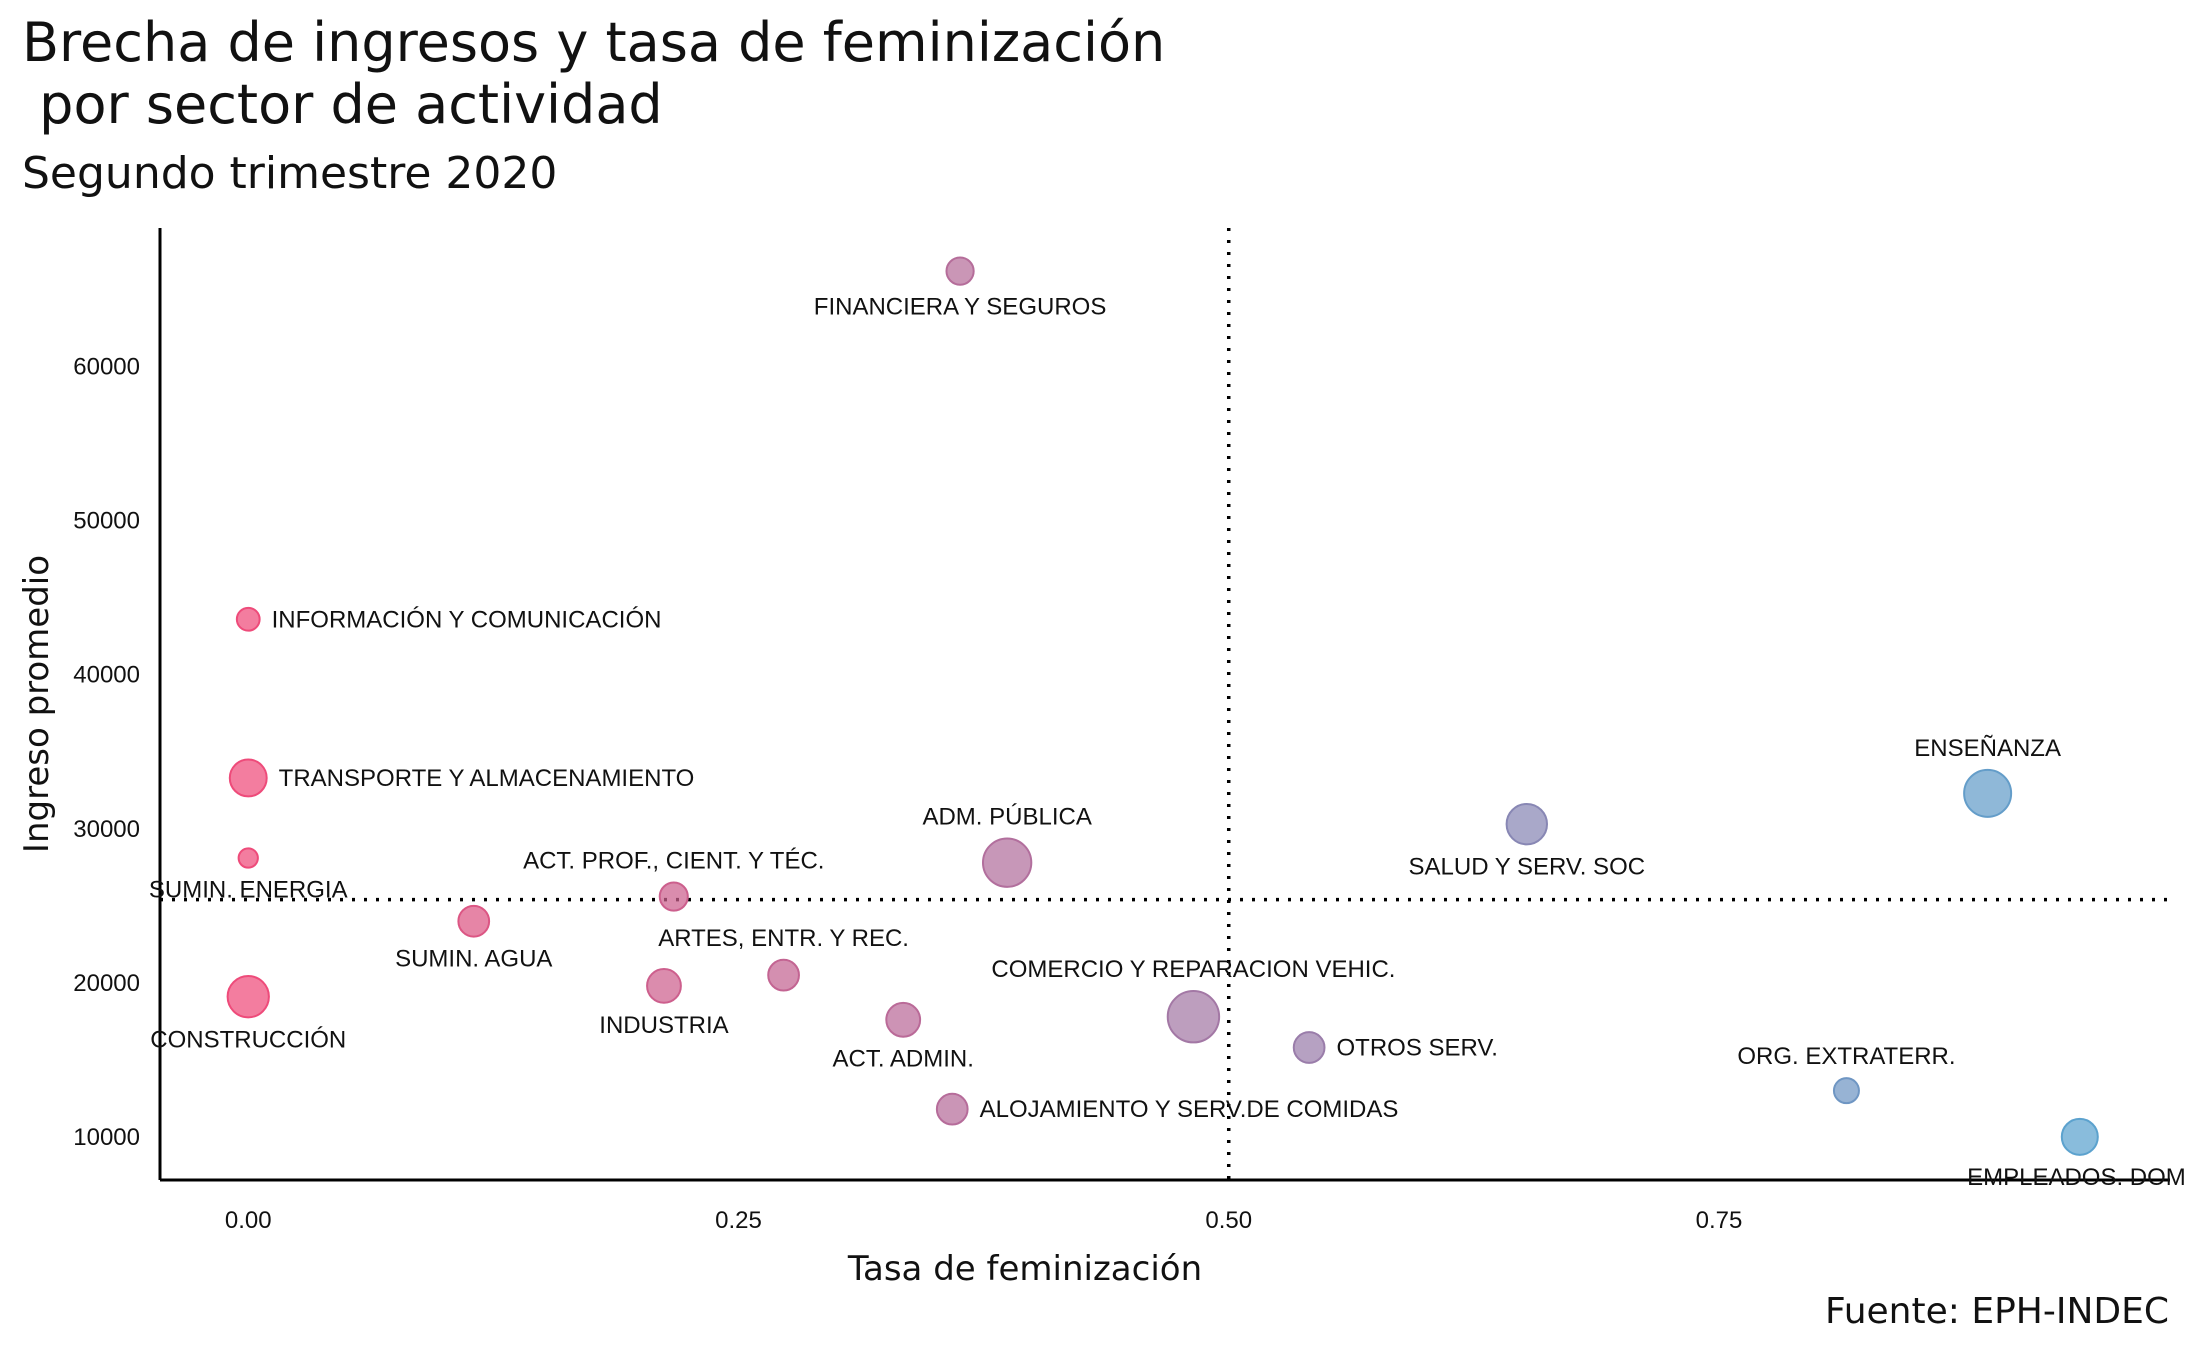 The height and width of the screenshot is (1350, 2187). I want to click on point-label: SUMIN. ENERGIA, so click(248, 890).